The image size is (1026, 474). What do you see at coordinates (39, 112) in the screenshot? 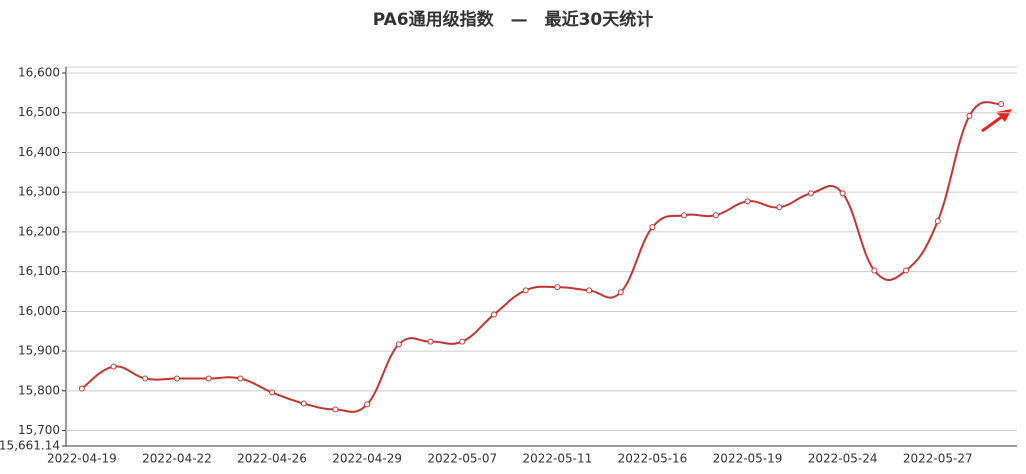
I see `y-tick-label: 16,500` at bounding box center [39, 112].